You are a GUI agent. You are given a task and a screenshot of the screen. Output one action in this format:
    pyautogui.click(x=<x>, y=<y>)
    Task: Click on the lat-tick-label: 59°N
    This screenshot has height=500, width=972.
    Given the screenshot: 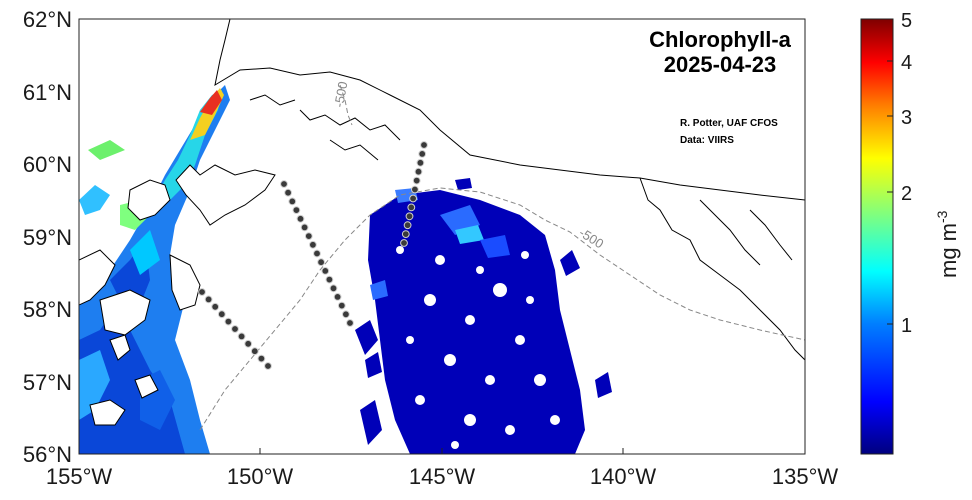 What is the action you would take?
    pyautogui.click(x=47, y=237)
    